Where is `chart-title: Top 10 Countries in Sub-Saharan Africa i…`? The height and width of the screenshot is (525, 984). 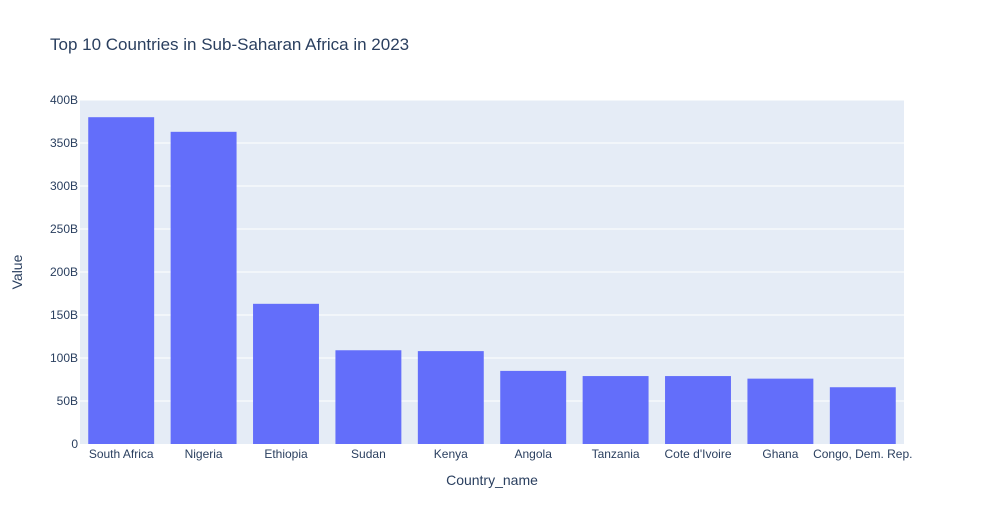
chart-title: Top 10 Countries in Sub-Saharan Africa i… is located at coordinates (229, 44).